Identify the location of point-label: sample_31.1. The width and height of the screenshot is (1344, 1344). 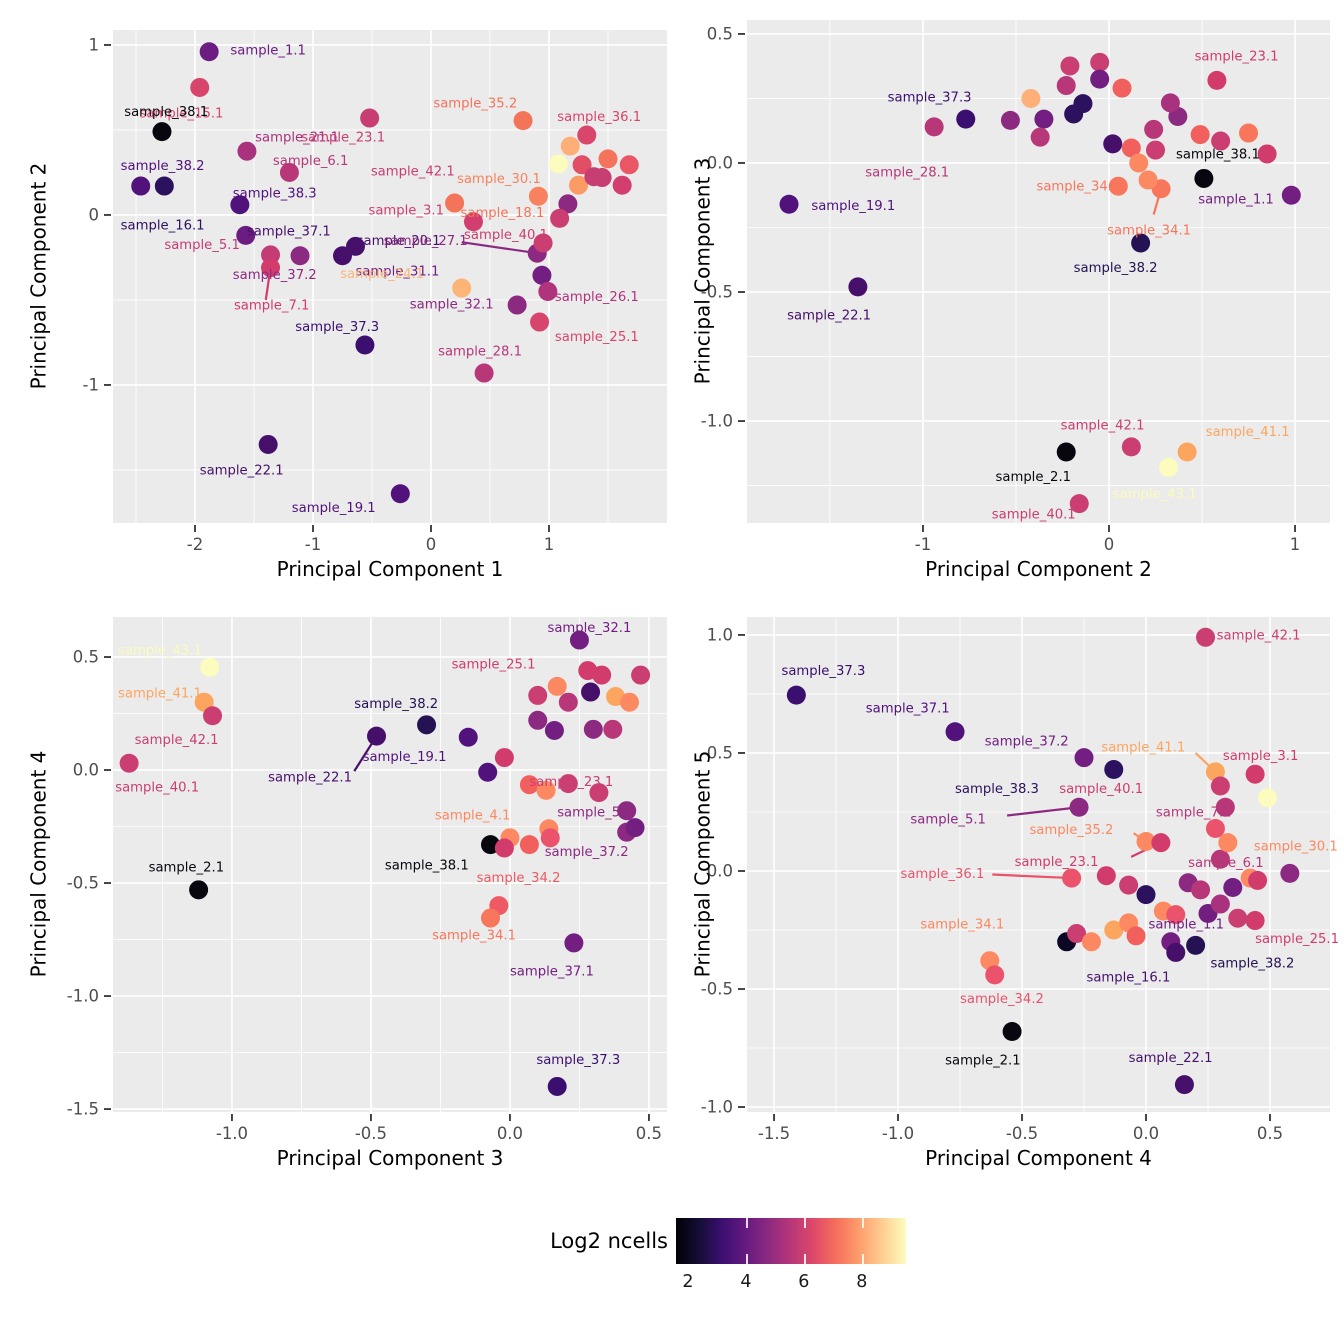
(397, 272).